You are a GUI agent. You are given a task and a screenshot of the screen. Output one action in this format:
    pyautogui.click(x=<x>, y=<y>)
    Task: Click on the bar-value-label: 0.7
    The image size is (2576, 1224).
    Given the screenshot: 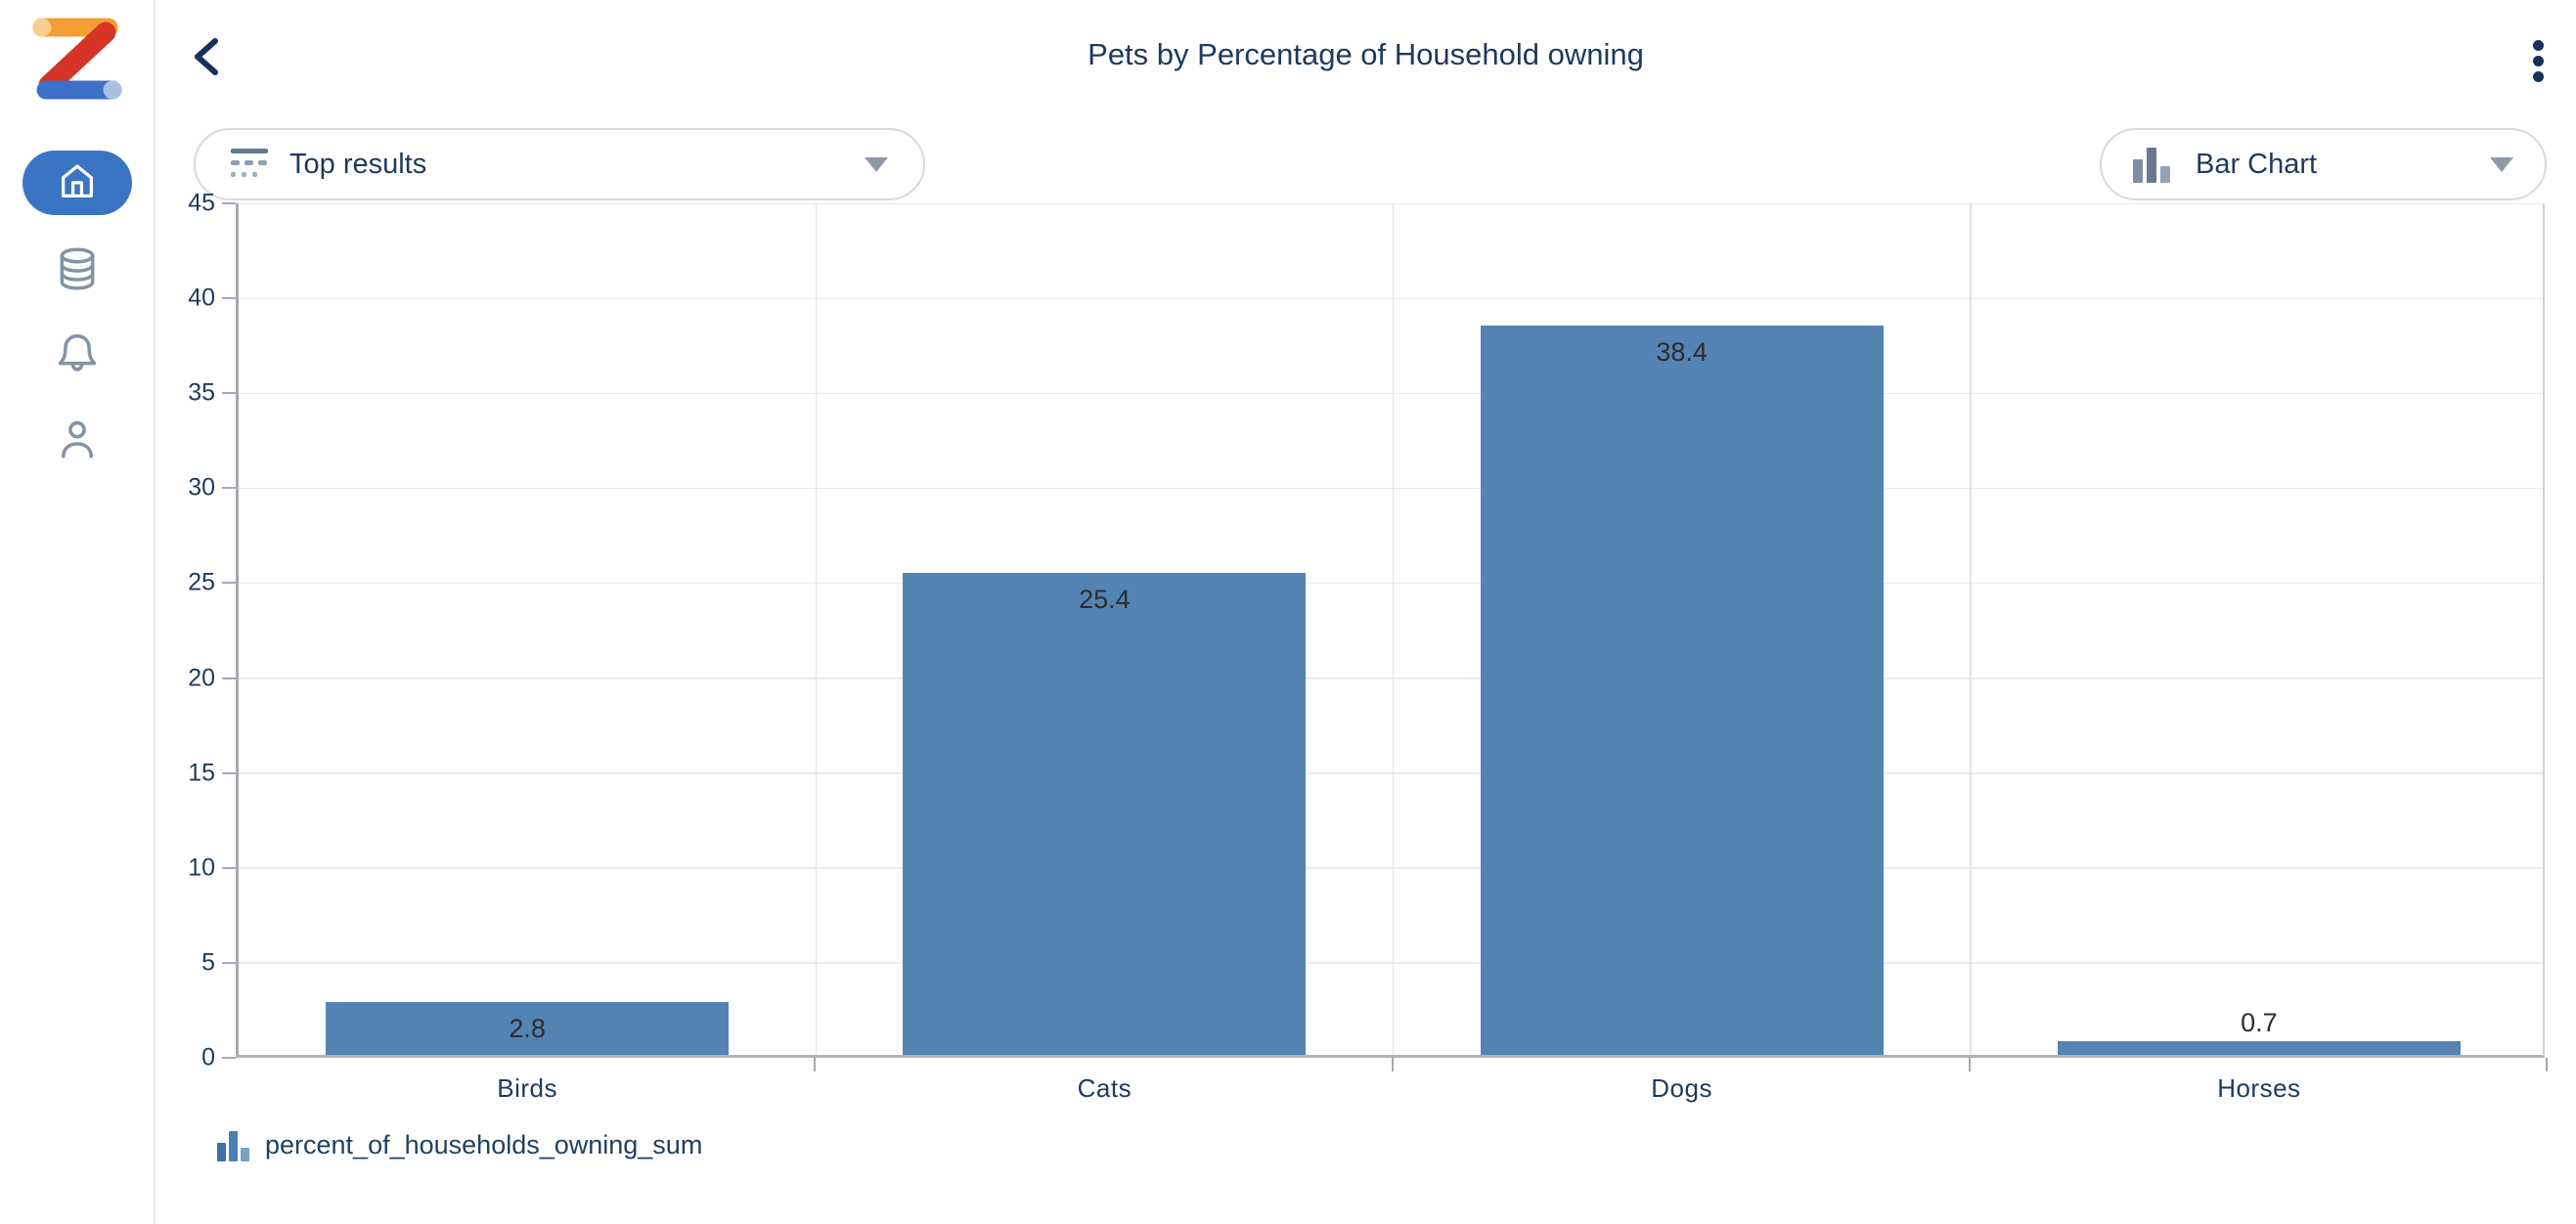 What is the action you would take?
    pyautogui.click(x=2259, y=1023)
    